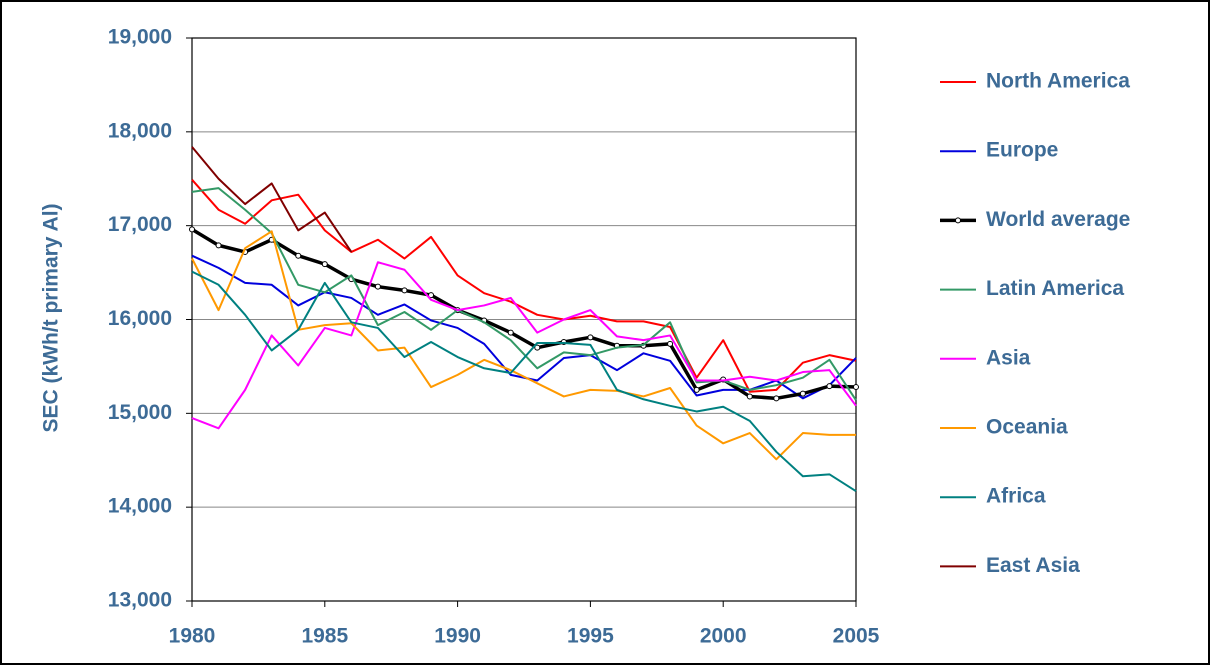 This screenshot has width=1210, height=665. I want to click on y-tick-label: 18,000, so click(140, 130).